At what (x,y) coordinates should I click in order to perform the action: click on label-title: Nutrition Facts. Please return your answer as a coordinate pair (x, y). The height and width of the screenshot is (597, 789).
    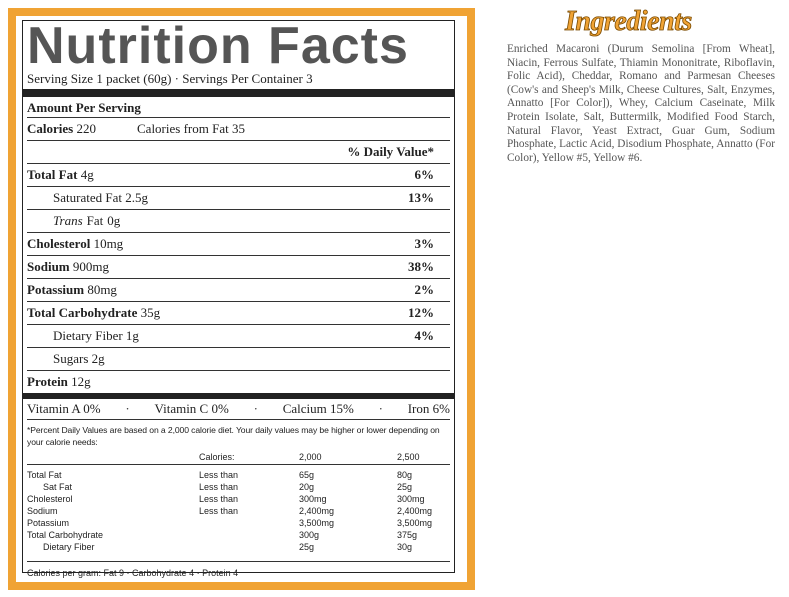
    Looking at the image, I should click on (218, 46).